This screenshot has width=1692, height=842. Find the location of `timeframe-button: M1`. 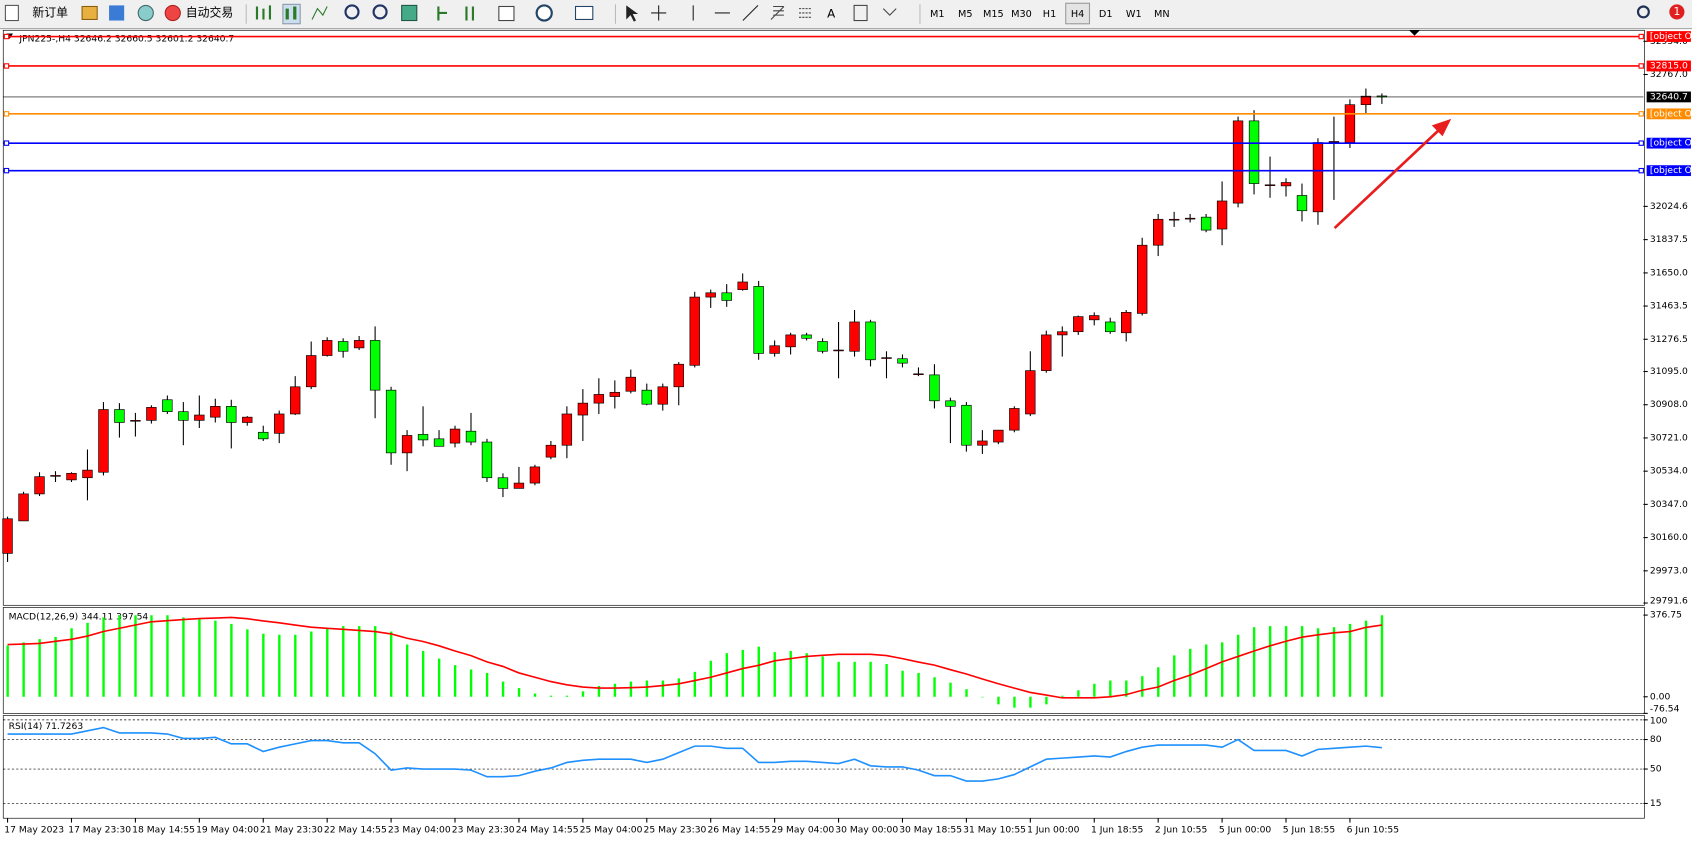

timeframe-button: M1 is located at coordinates (937, 14).